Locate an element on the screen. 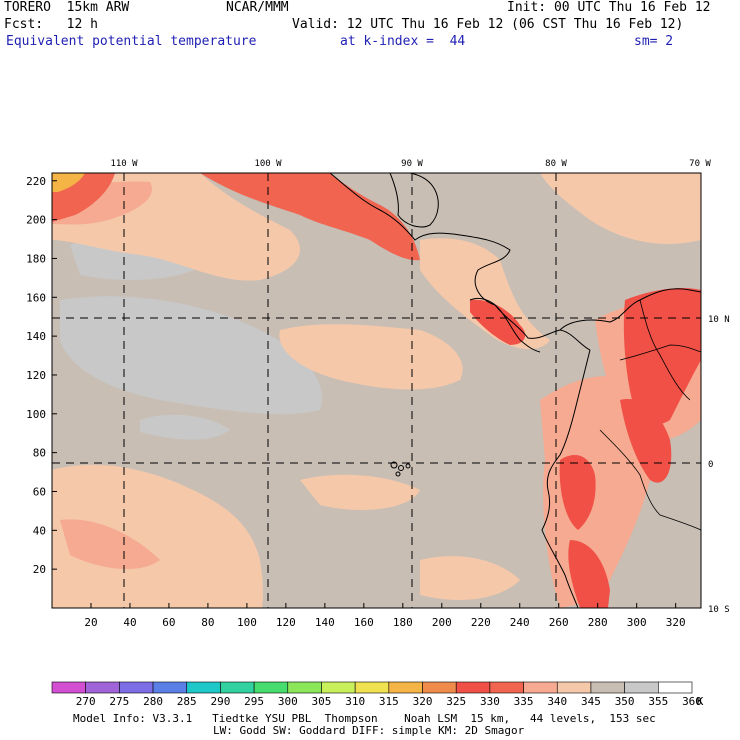 The height and width of the screenshot is (740, 740). y-tick-label: 200 is located at coordinates (36, 220).